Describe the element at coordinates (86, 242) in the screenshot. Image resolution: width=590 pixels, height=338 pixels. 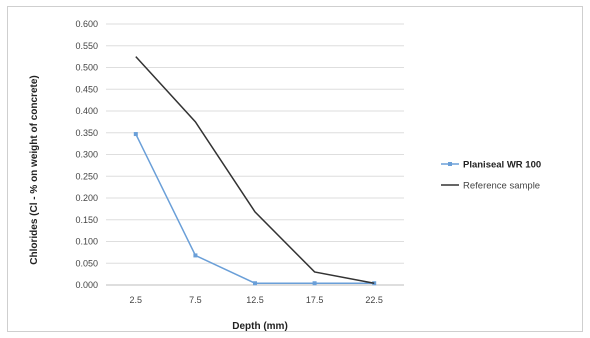
I see `y-tick-label: 0.100` at that location.